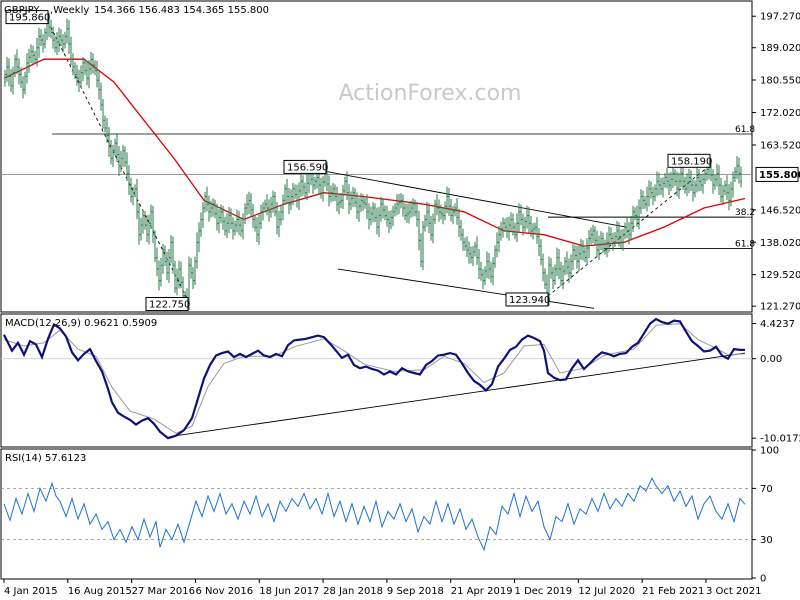 The image size is (800, 600). Describe the element at coordinates (733, 591) in the screenshot. I see `x-axis-label: 3 Oct 2021` at that location.